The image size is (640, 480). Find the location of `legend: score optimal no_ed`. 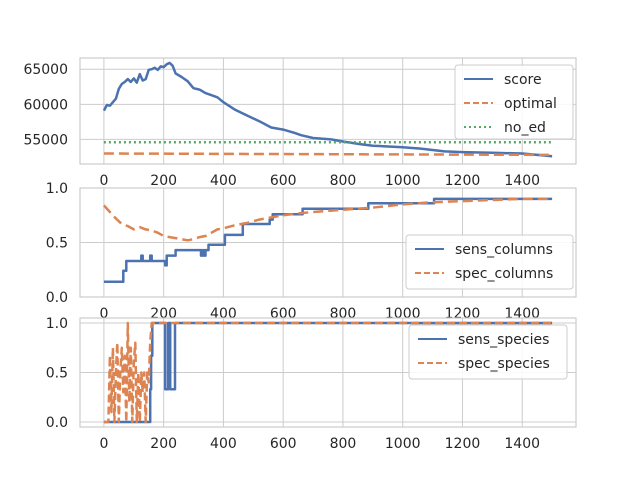

legend: score optimal no_ed is located at coordinates (514, 102).